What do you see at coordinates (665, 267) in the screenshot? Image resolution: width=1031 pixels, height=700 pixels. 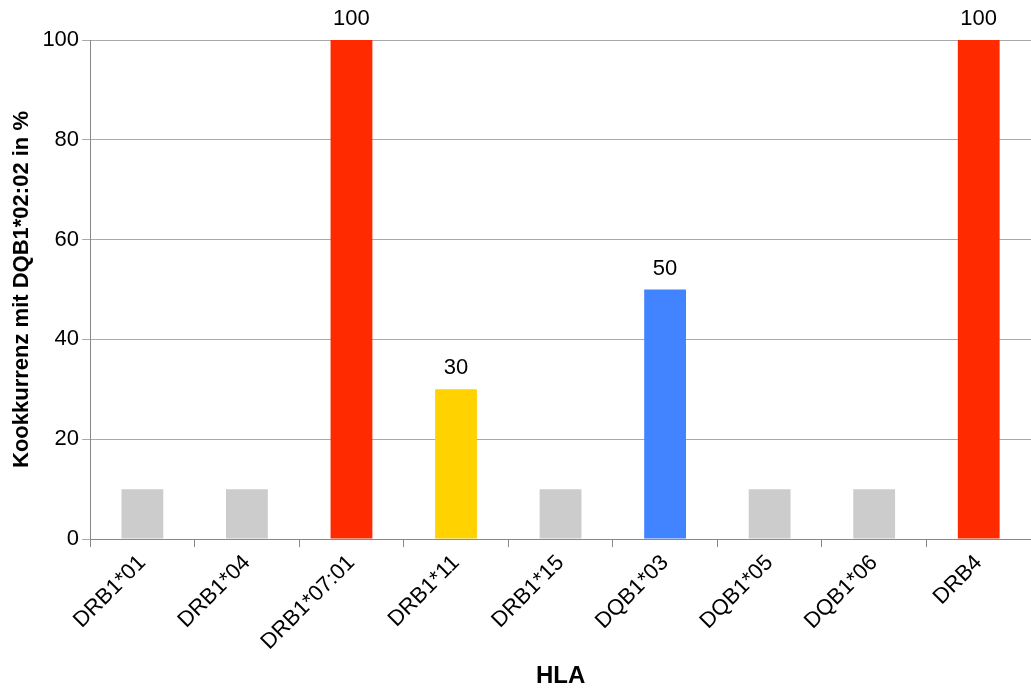 I see `data-label: 50` at bounding box center [665, 267].